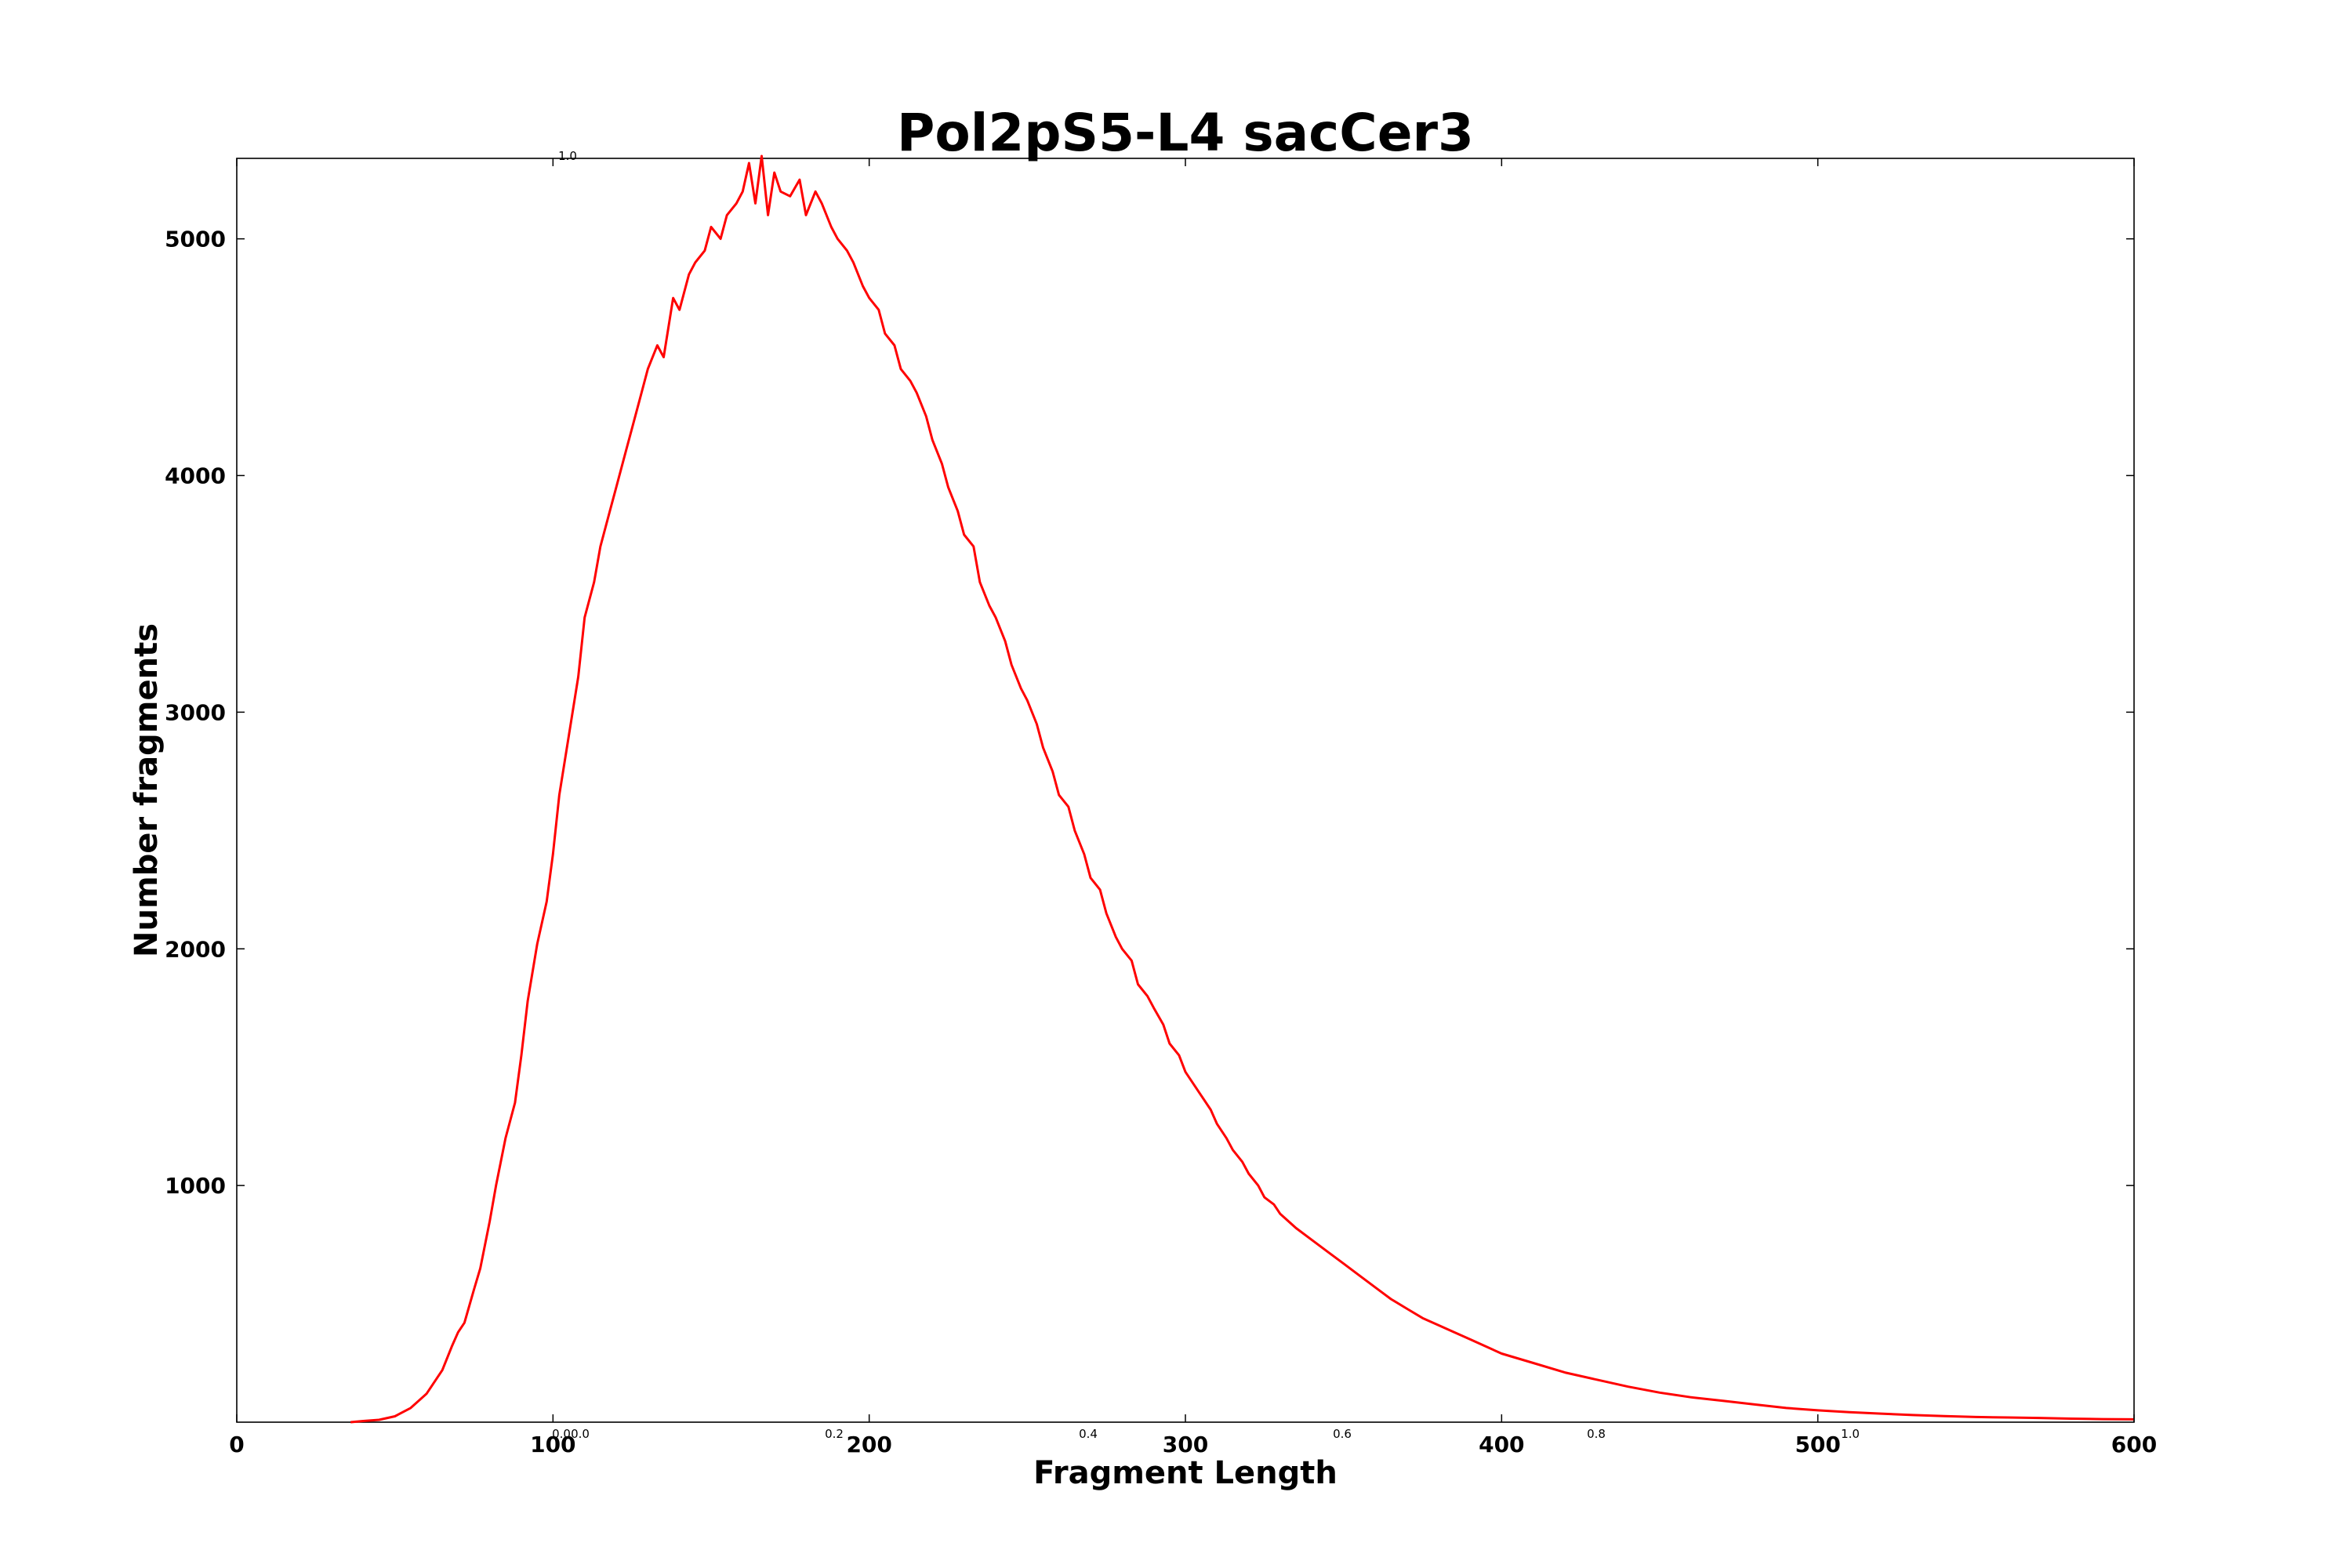  I want to click on x-tick-label: 500, so click(1817, 1444).